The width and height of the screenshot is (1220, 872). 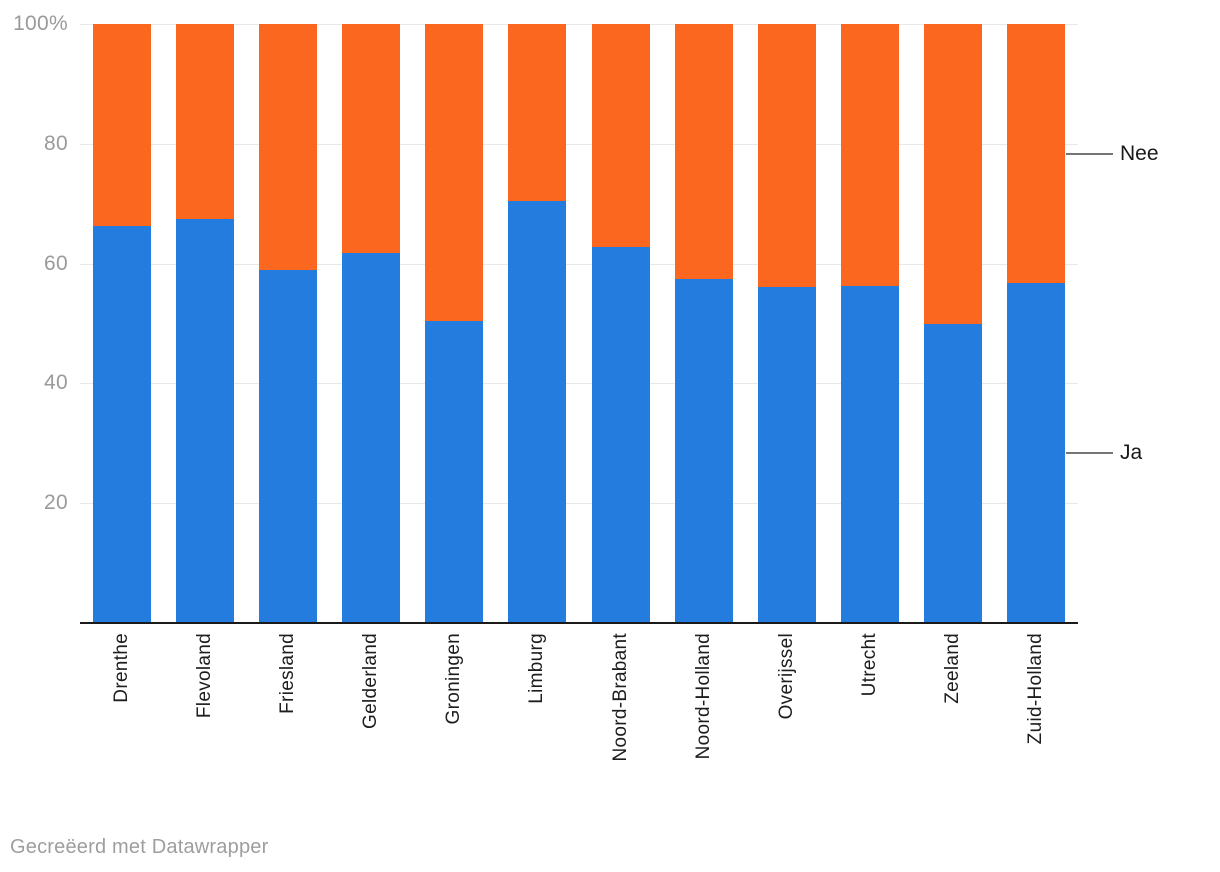 I want to click on bar-segment-nee-zuid-holland, so click(x=1036, y=153).